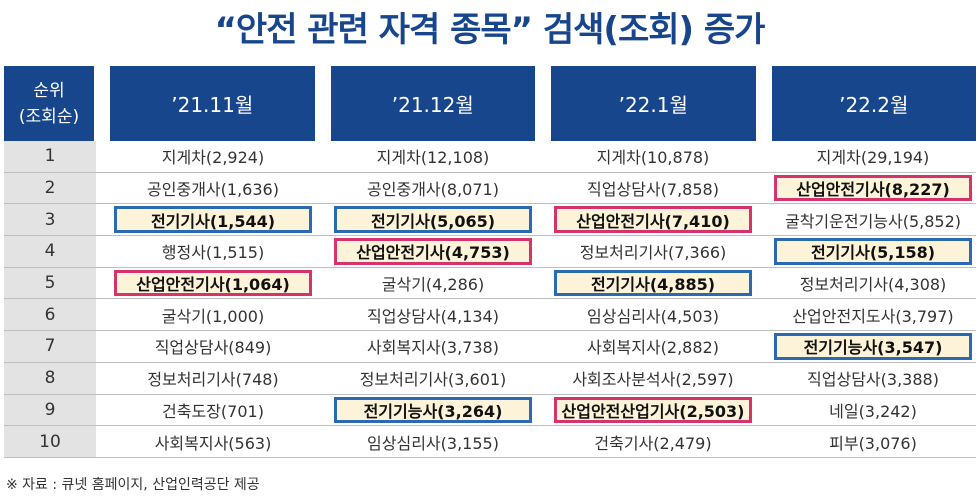  I want to click on cell-text: 임상심리사(4,503), so click(653, 316).